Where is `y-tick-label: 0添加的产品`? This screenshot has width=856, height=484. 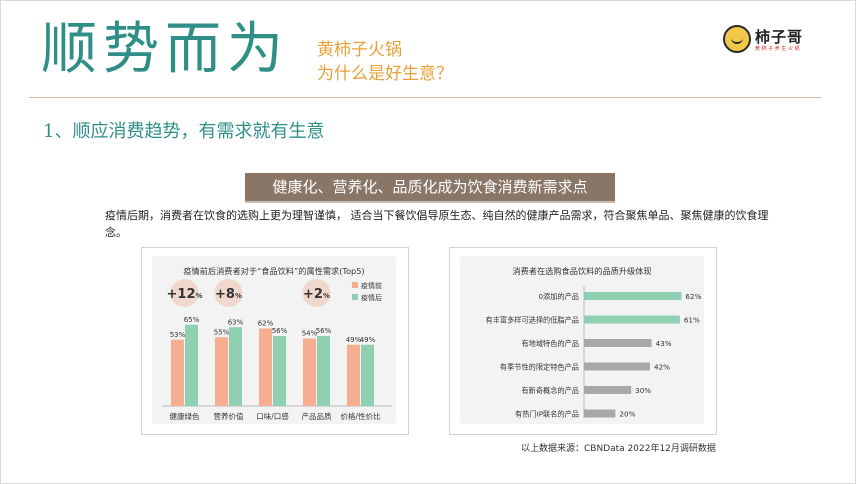
y-tick-label: 0添加的产品 is located at coordinates (558, 296).